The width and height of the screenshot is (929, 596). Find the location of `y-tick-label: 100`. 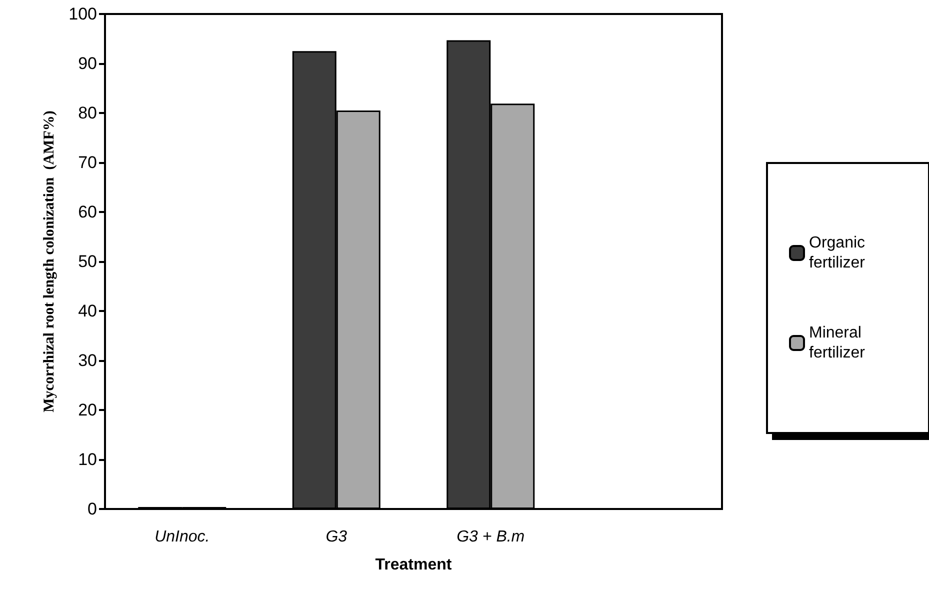

y-tick-label: 100 is located at coordinates (82, 14).